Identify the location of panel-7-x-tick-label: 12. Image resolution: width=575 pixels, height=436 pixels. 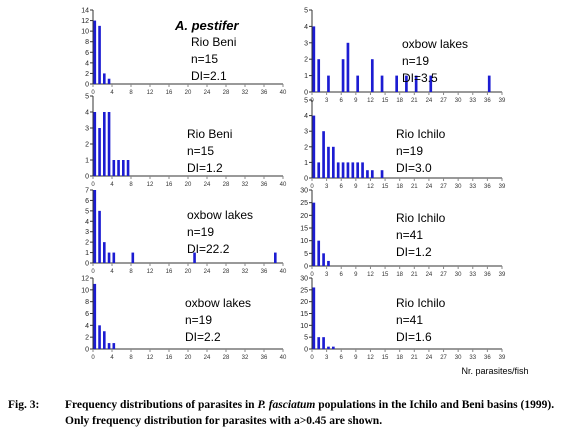
(370, 275).